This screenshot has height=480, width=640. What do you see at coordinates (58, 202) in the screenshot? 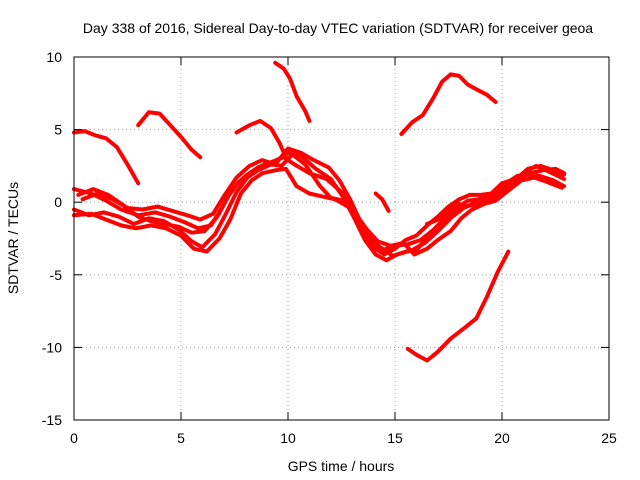
I see `y-tick-label: 0` at bounding box center [58, 202].